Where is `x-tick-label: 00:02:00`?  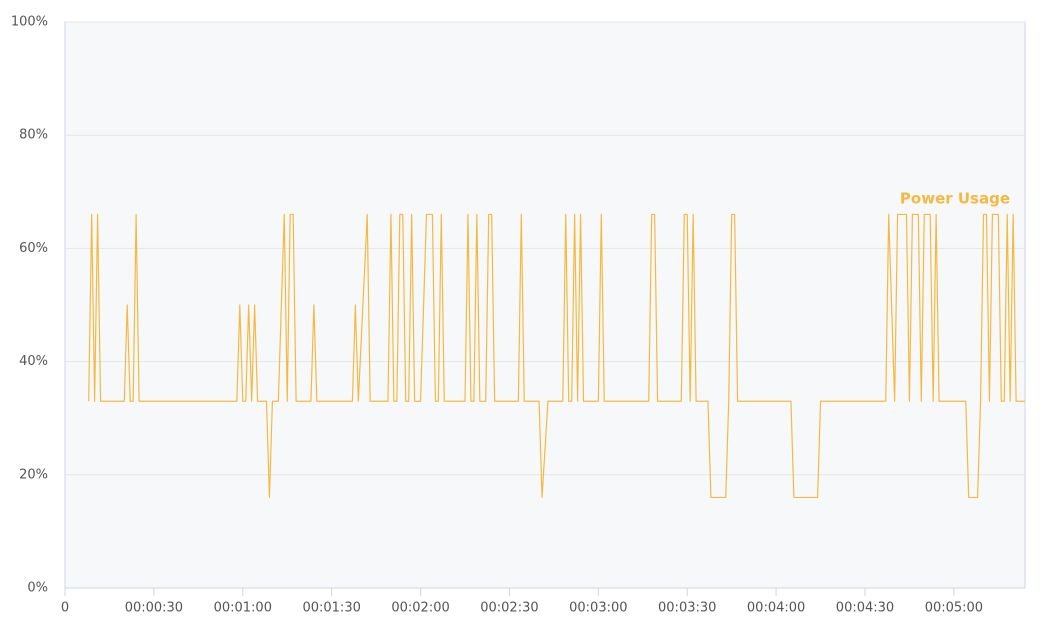 x-tick-label: 00:02:00 is located at coordinates (420, 608).